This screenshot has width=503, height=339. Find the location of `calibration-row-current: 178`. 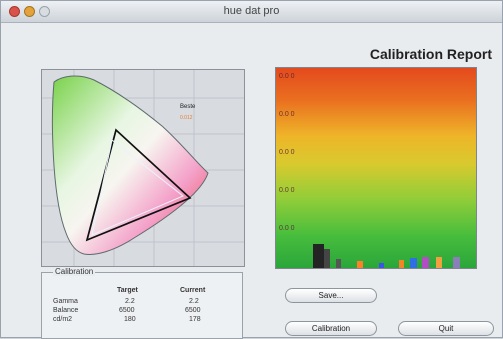

calibration-row-current: 178 is located at coordinates (195, 319).